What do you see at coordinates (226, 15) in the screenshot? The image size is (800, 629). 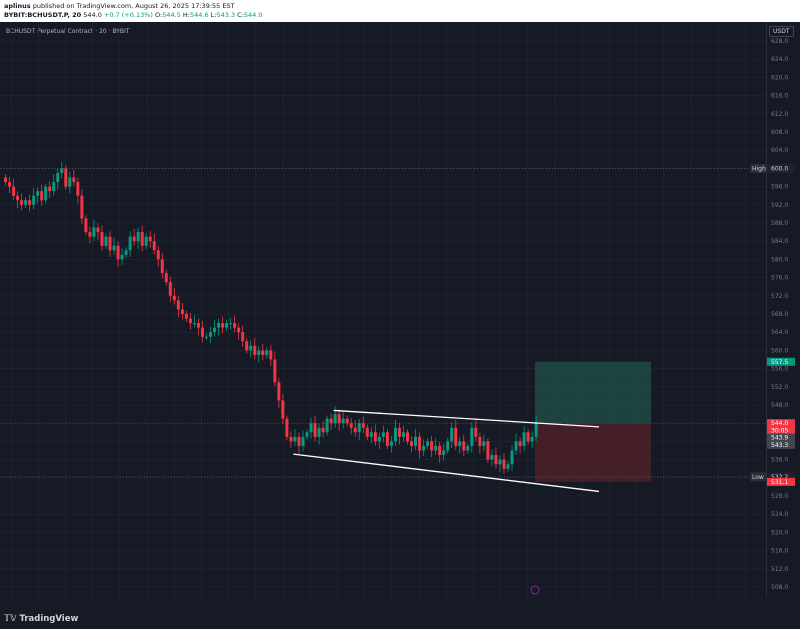 I see `ohlc-low: 543.3` at bounding box center [226, 15].